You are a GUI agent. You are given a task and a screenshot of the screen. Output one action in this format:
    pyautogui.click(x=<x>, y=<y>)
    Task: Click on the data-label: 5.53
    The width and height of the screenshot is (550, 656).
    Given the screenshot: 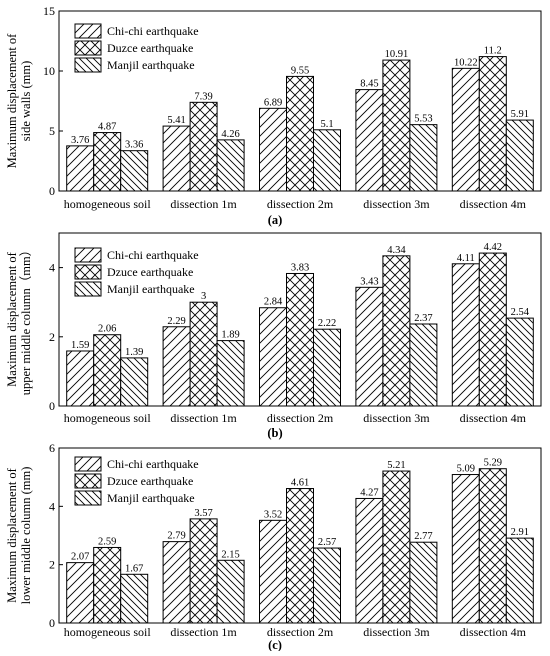 What is the action you would take?
    pyautogui.click(x=423, y=119)
    